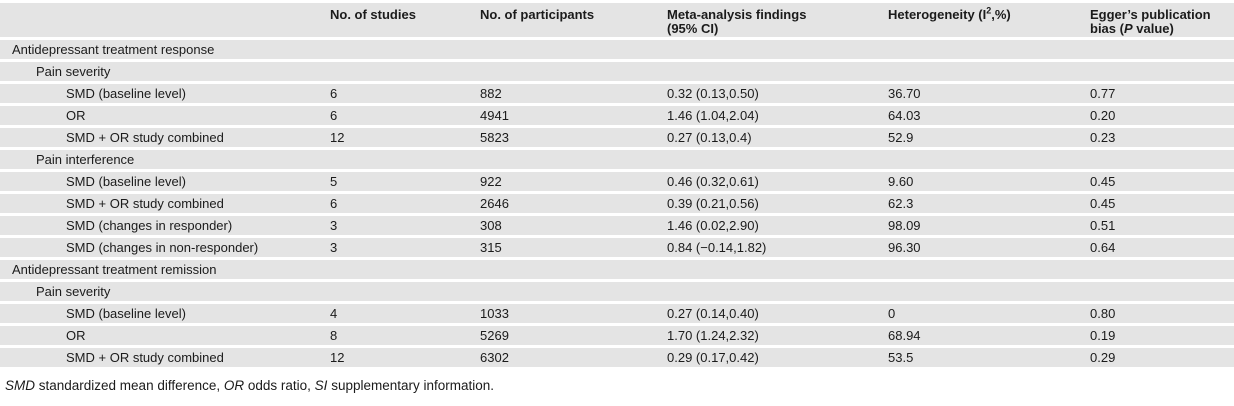 Image resolution: width=1234 pixels, height=406 pixels. Describe the element at coordinates (1162, 225) in the screenshot. I see `cell-egger-p-value: 0.51` at that location.